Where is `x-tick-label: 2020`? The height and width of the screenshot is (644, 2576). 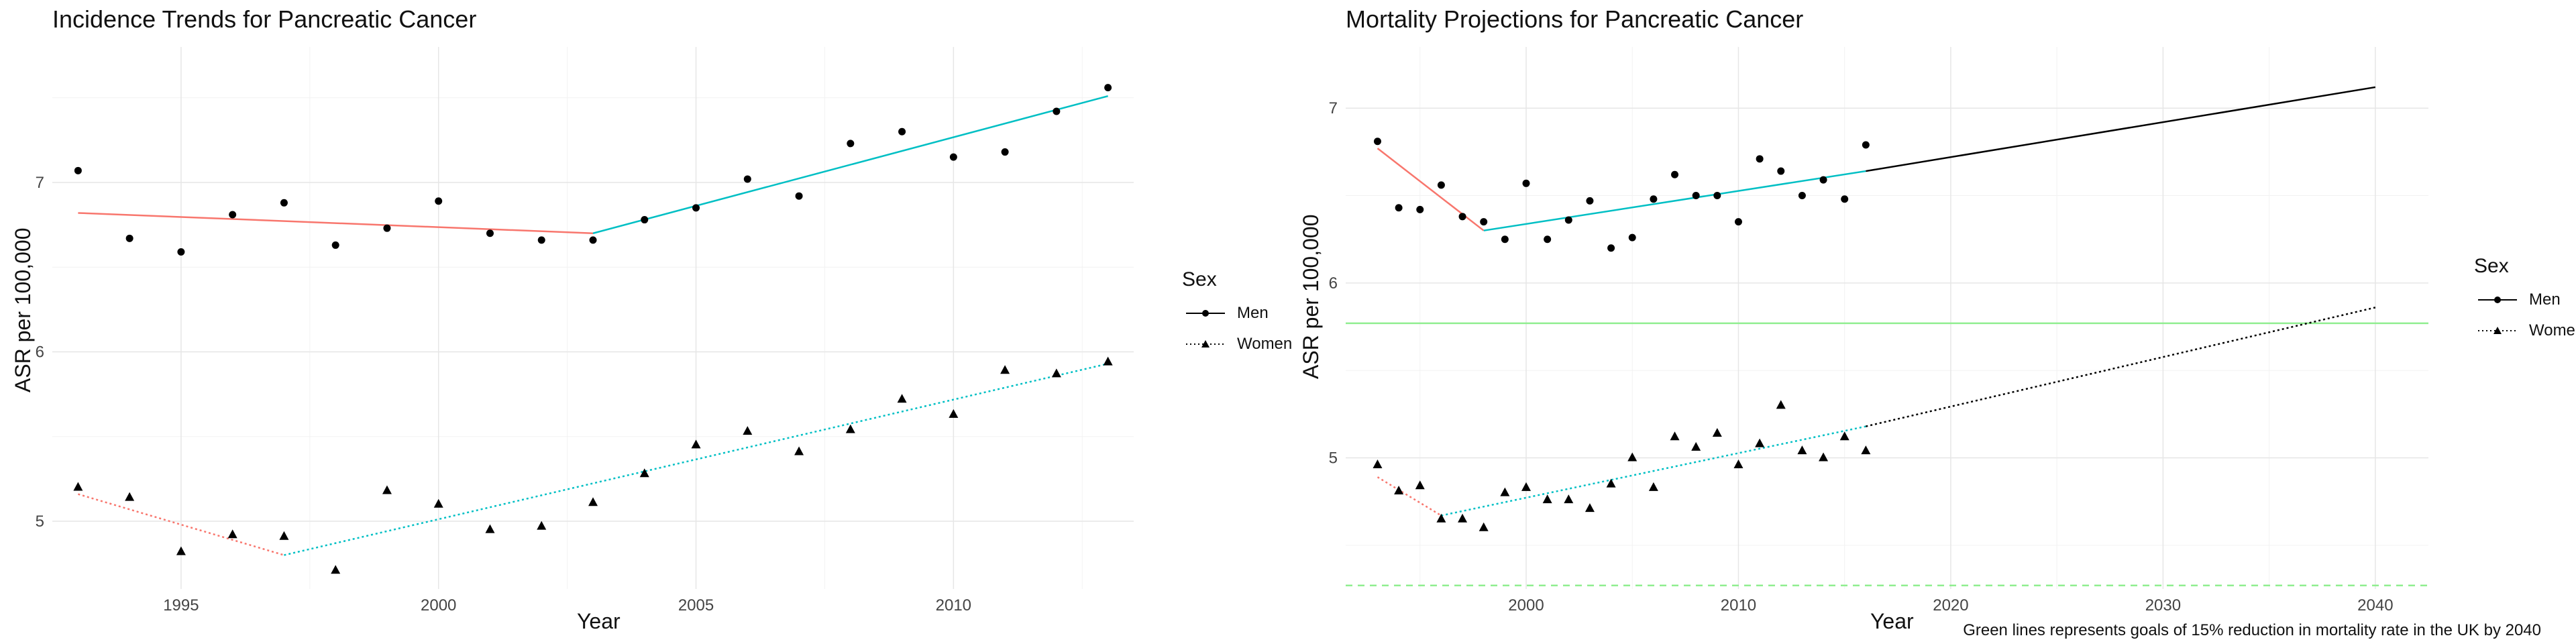
x-tick-label: 2020 is located at coordinates (1950, 605).